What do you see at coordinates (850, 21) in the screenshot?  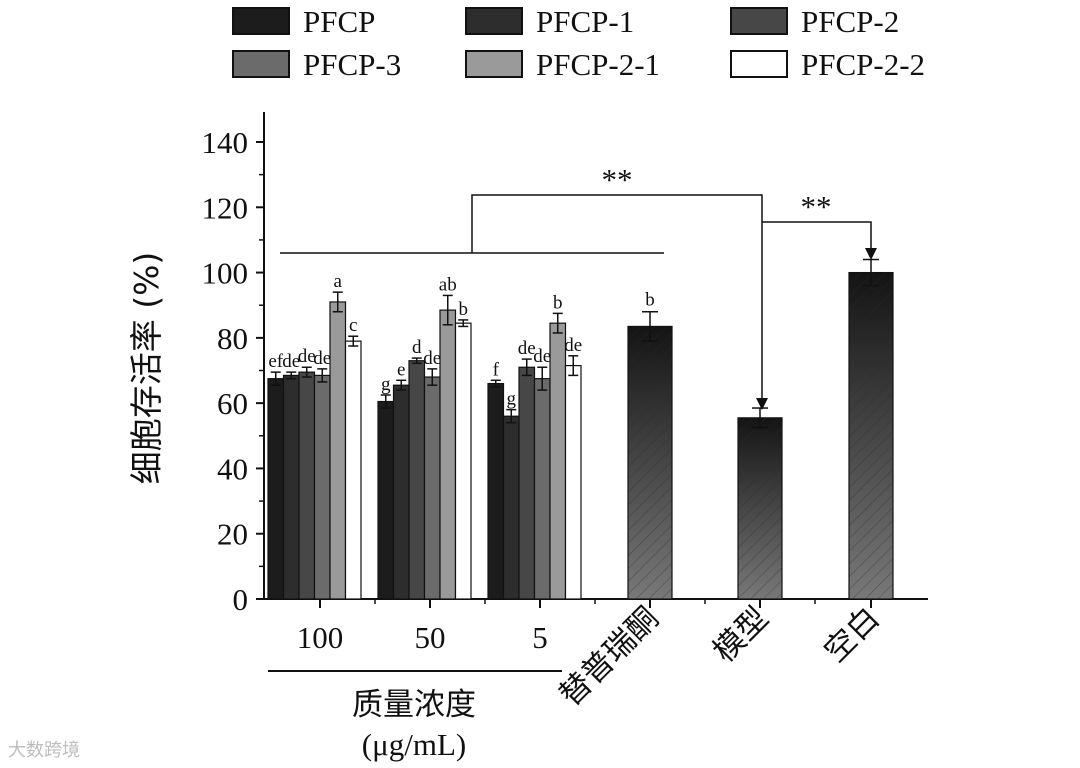 I see `legend-label: PFCP-2` at bounding box center [850, 21].